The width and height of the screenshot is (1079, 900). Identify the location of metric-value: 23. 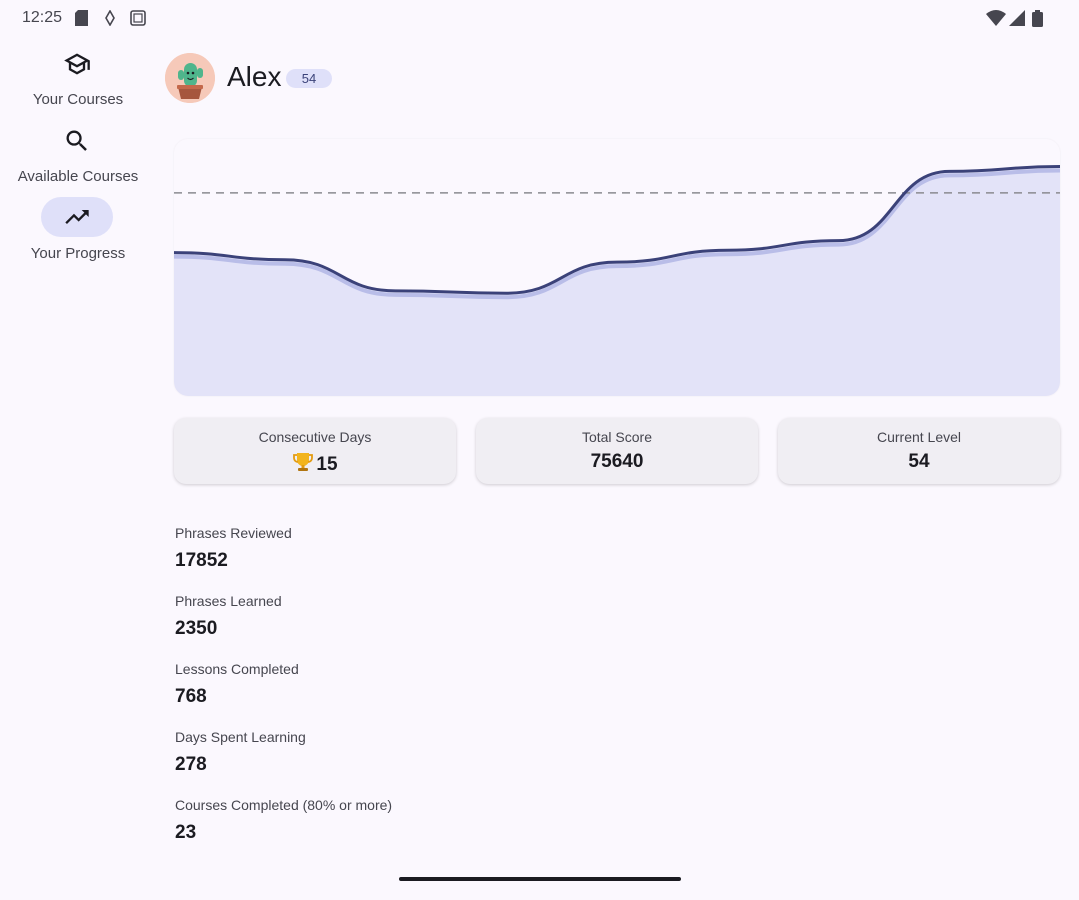
(186, 832).